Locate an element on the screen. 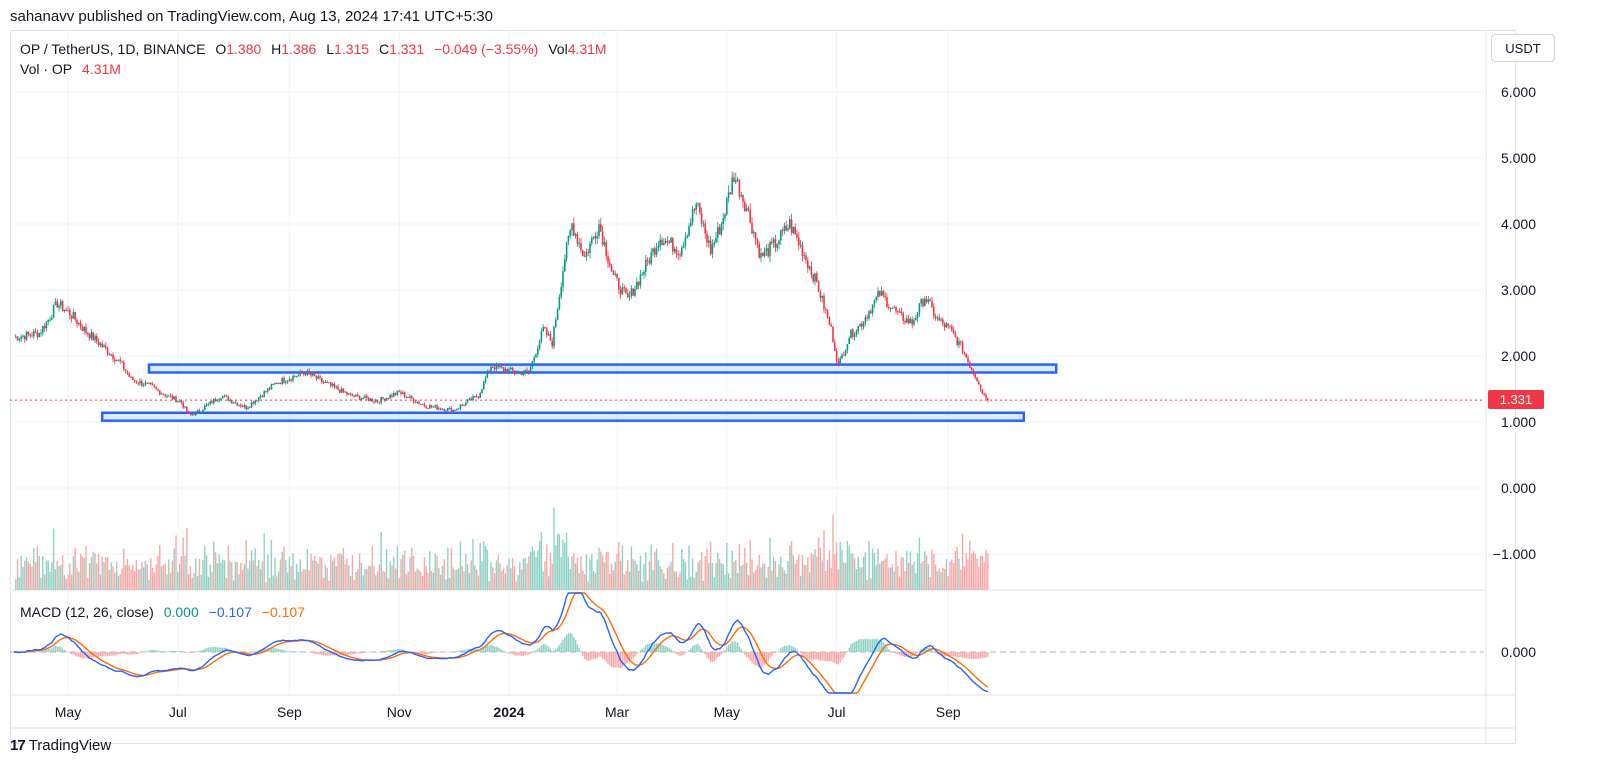  macd-label: MACD (12, 26, close) is located at coordinates (87, 612).